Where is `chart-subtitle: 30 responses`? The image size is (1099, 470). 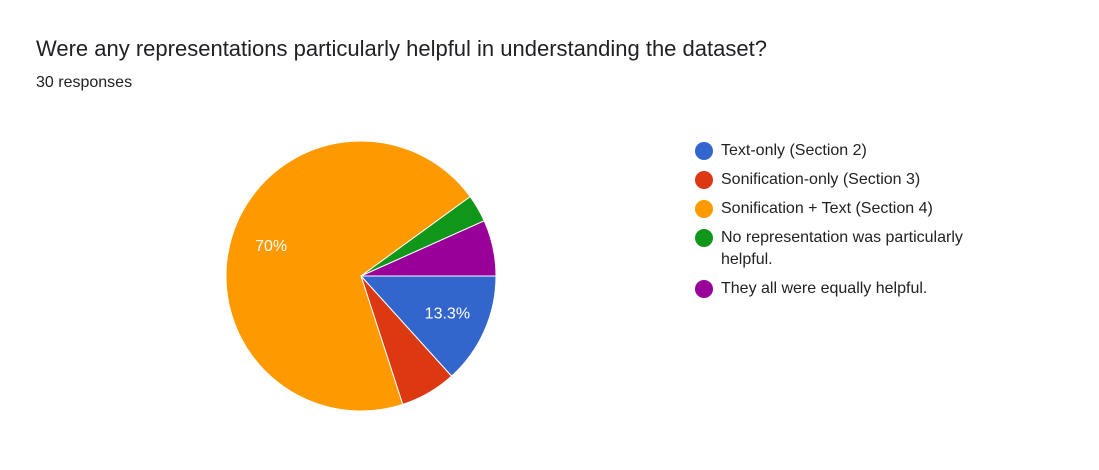
chart-subtitle: 30 responses is located at coordinates (84, 82).